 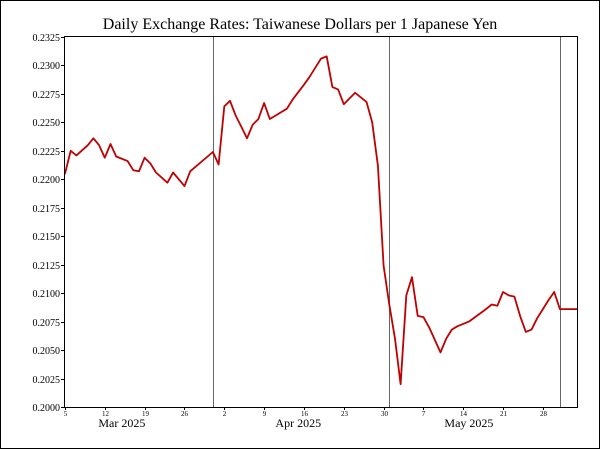 What do you see at coordinates (47, 323) in the screenshot?
I see `y-tick-label: 0.2075` at bounding box center [47, 323].